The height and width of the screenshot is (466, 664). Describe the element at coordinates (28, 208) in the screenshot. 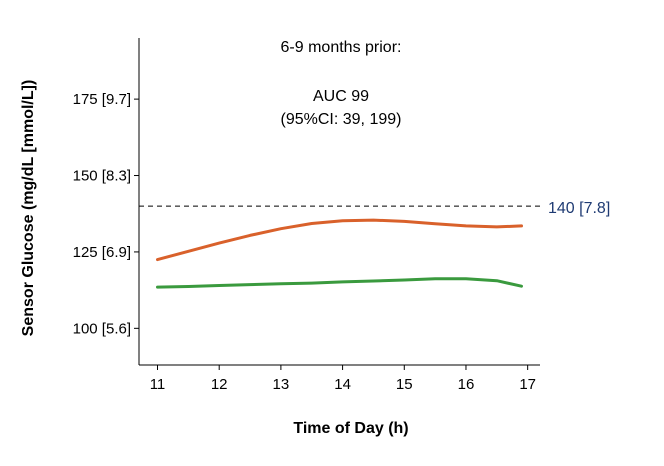

I see `y-axis-title: Sensor Glucose (mg/dL [mmol/L])` at that location.